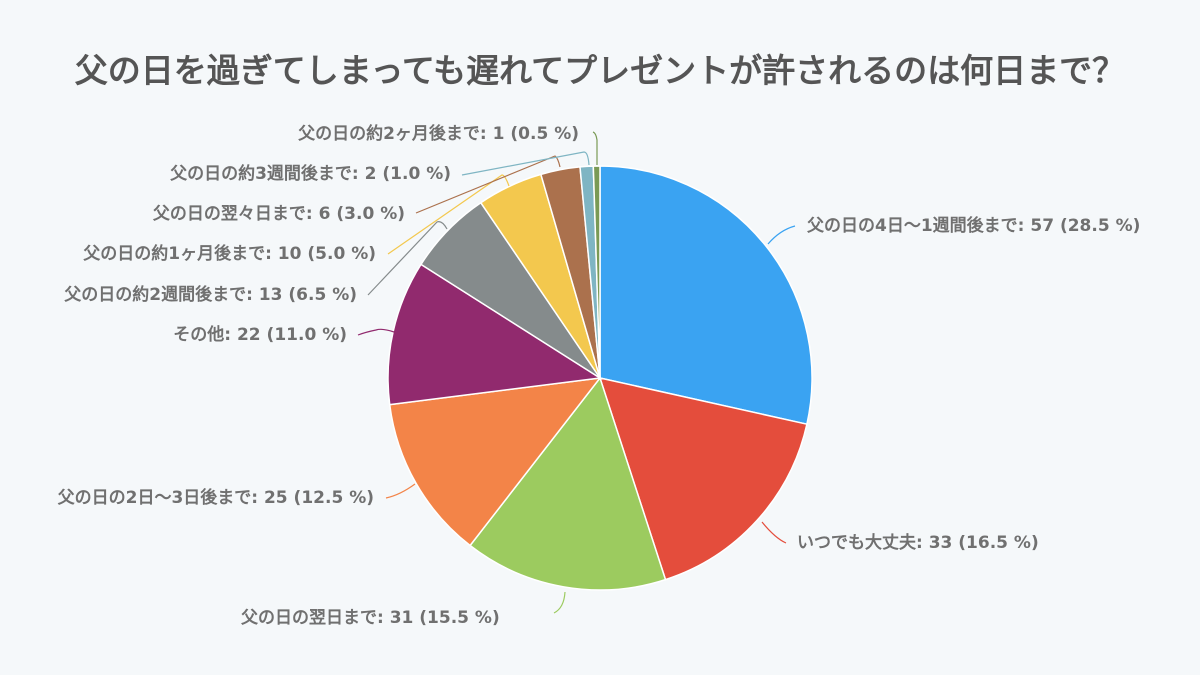  What do you see at coordinates (400, 491) in the screenshot?
I see `leader-line-2-3days` at bounding box center [400, 491].